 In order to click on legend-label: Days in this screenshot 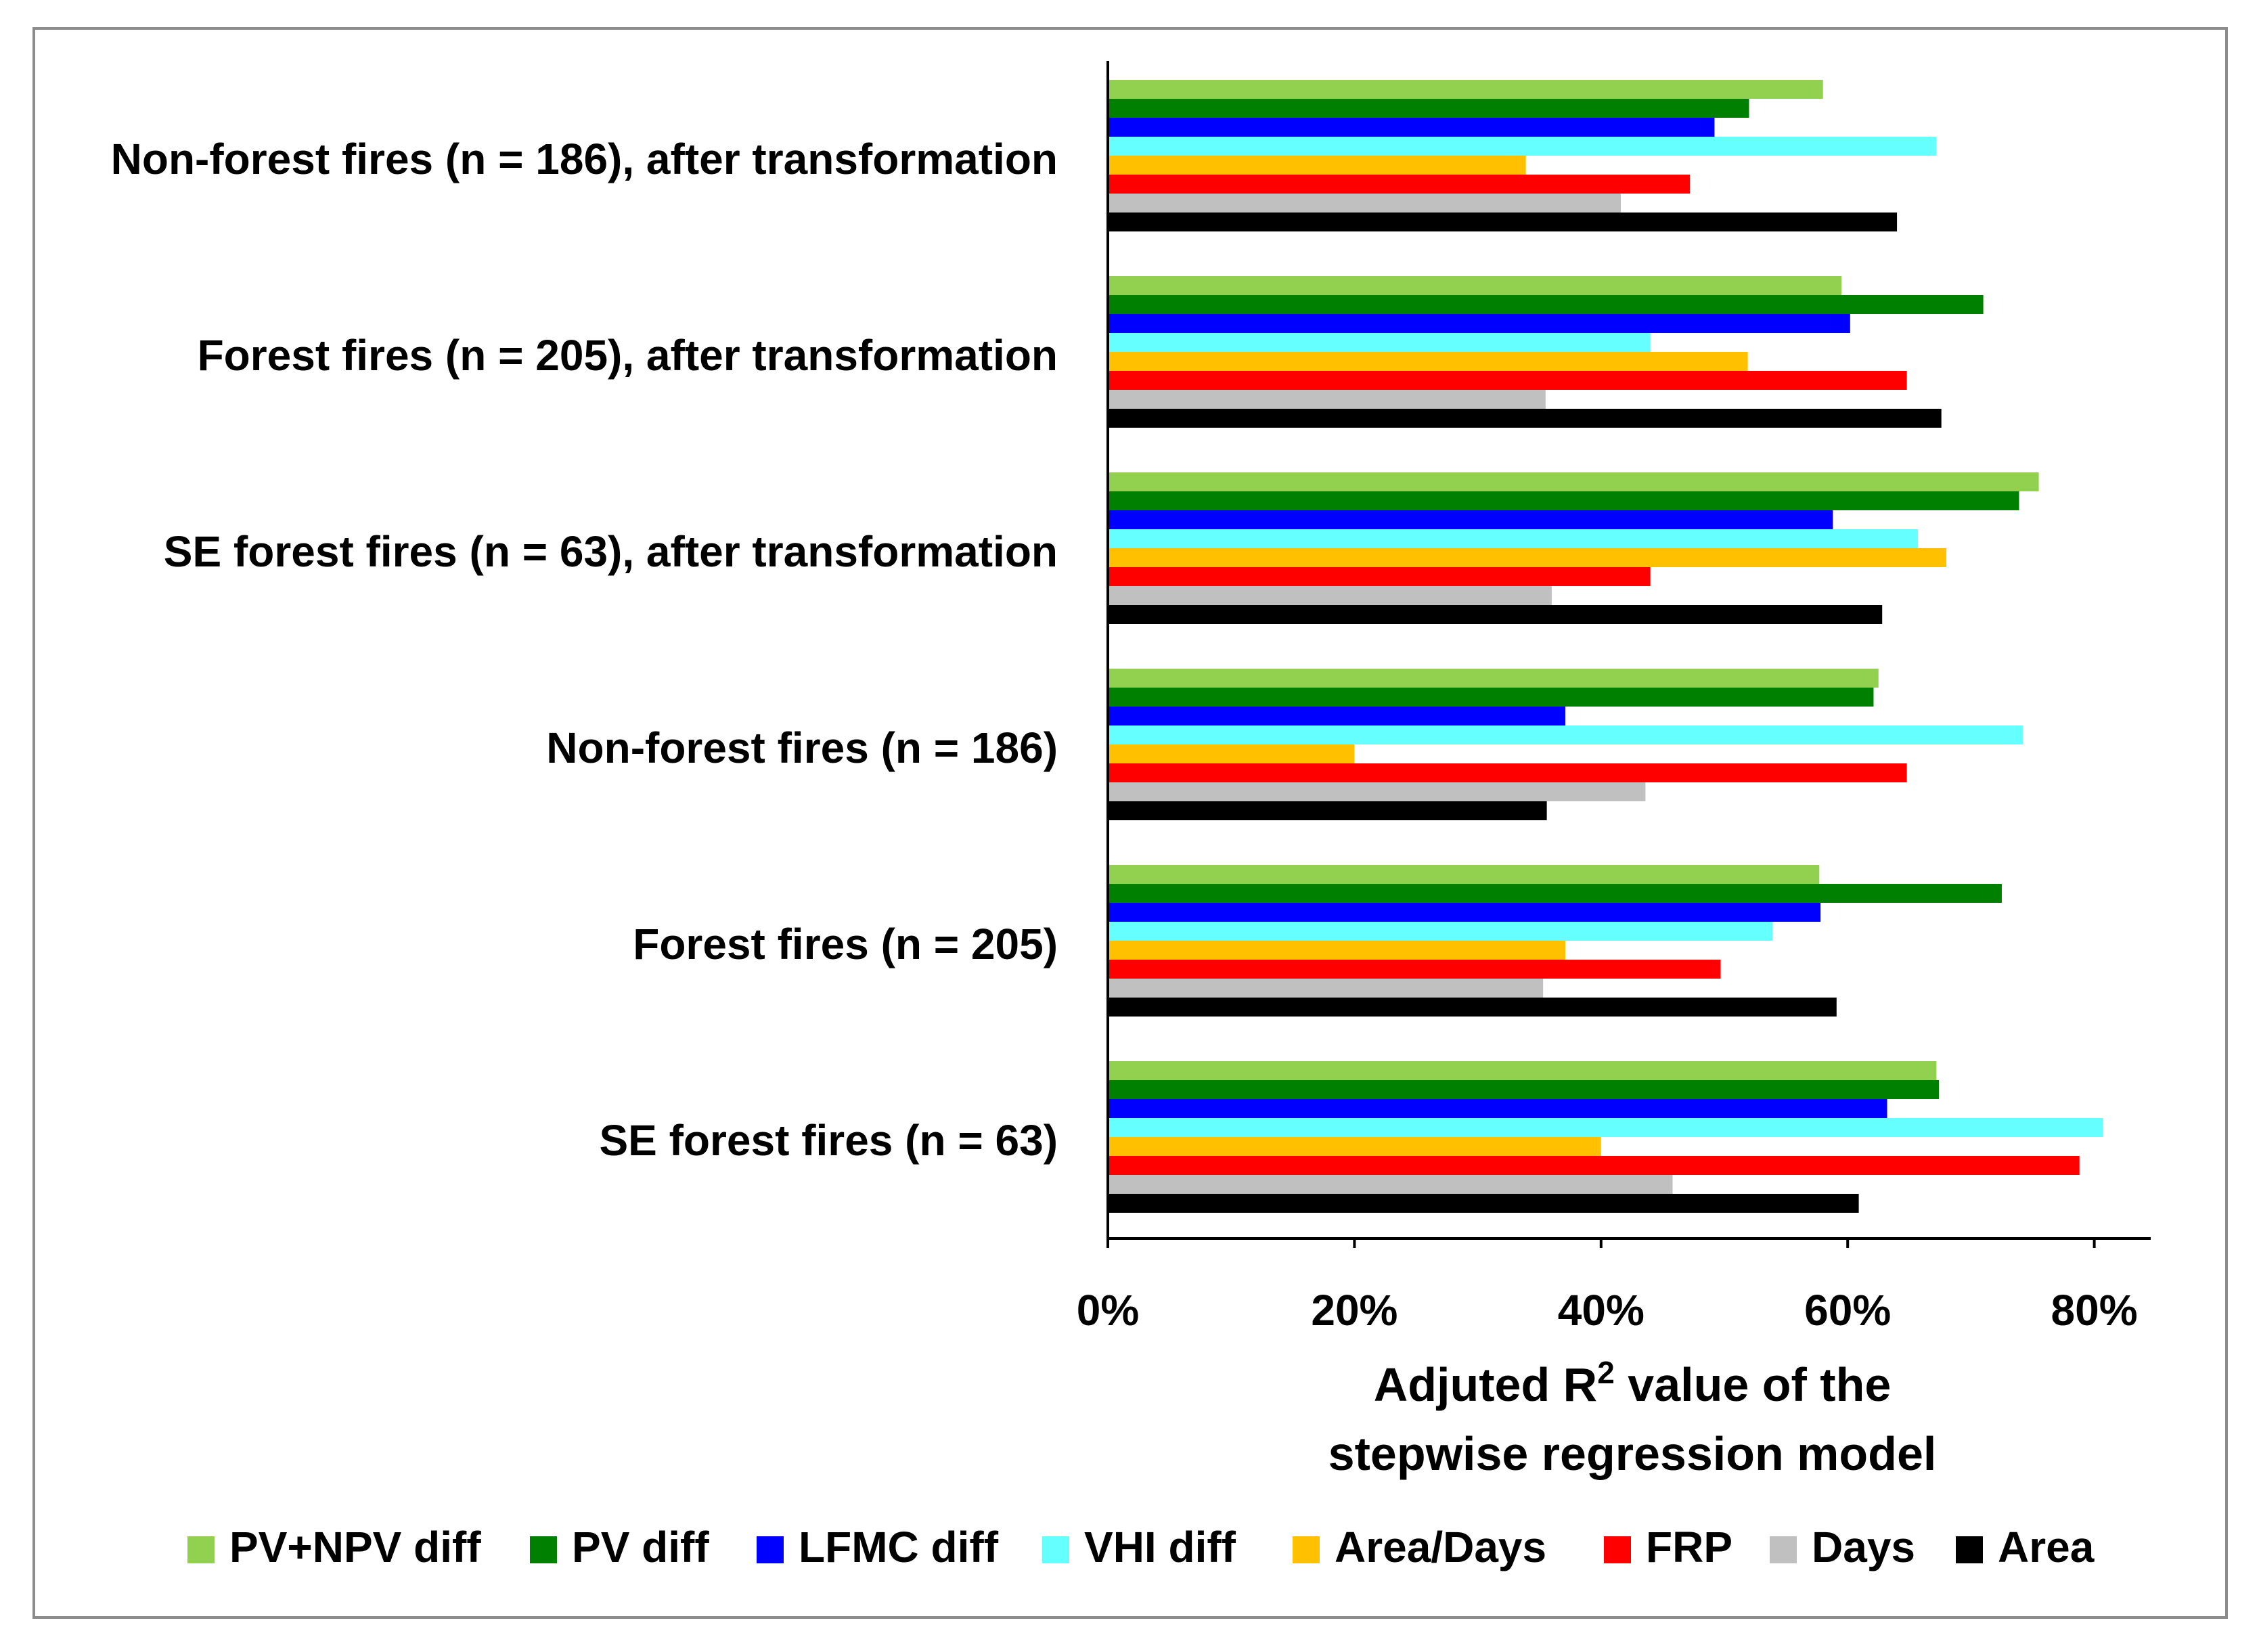, I will do `click(1864, 1547)`.